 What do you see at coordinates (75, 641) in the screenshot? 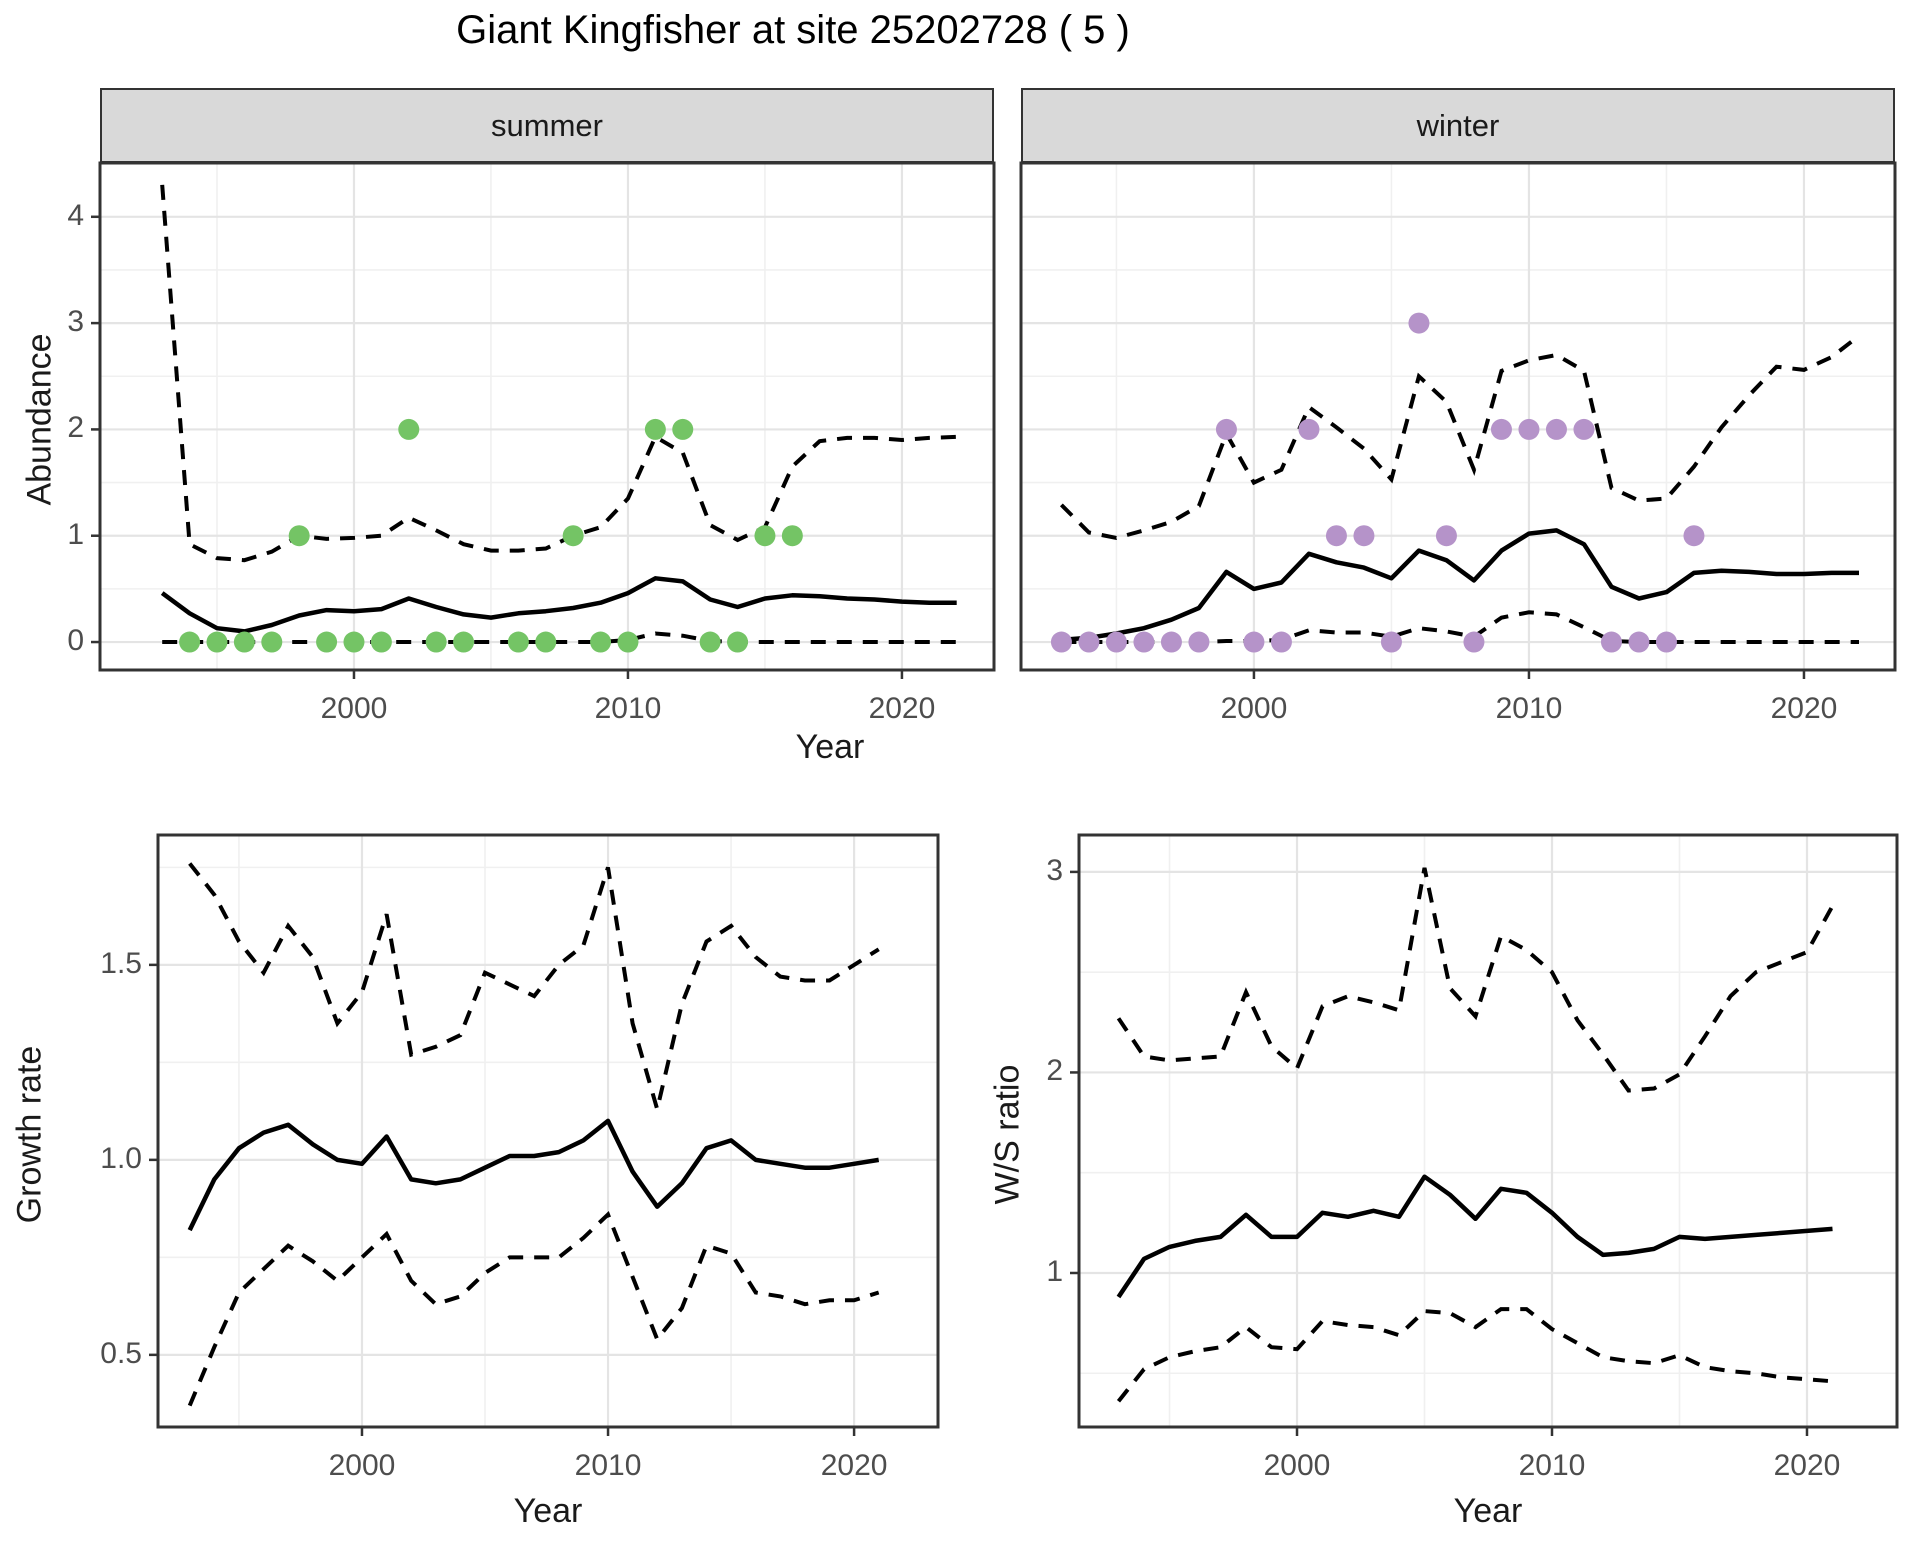
I see `y-tick-label-summer: 0` at bounding box center [75, 641].